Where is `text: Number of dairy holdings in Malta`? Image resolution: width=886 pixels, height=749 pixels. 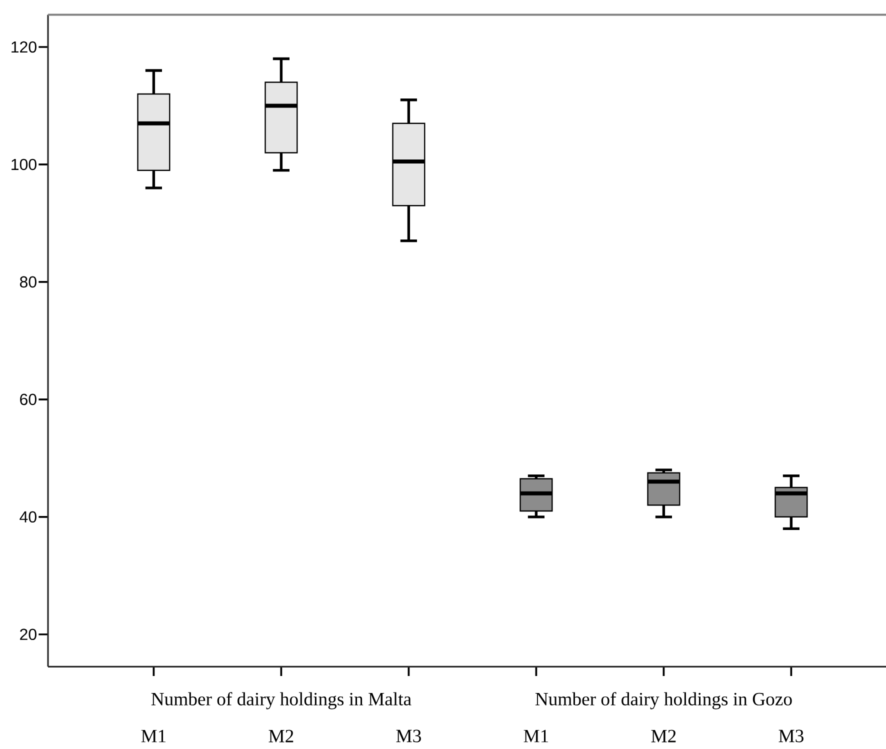 text: Number of dairy holdings in Malta is located at coordinates (281, 701).